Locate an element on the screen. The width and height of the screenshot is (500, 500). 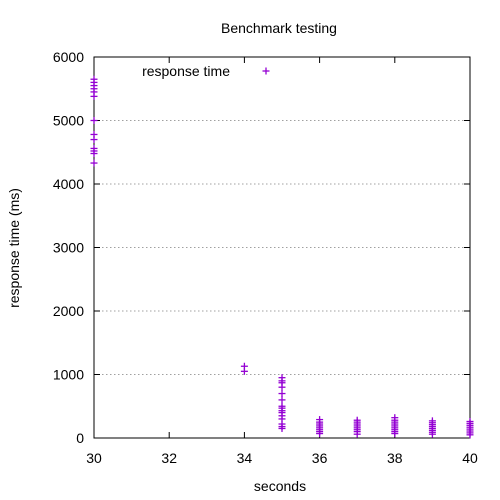
y-tick-label: 1000 is located at coordinates (68, 375).